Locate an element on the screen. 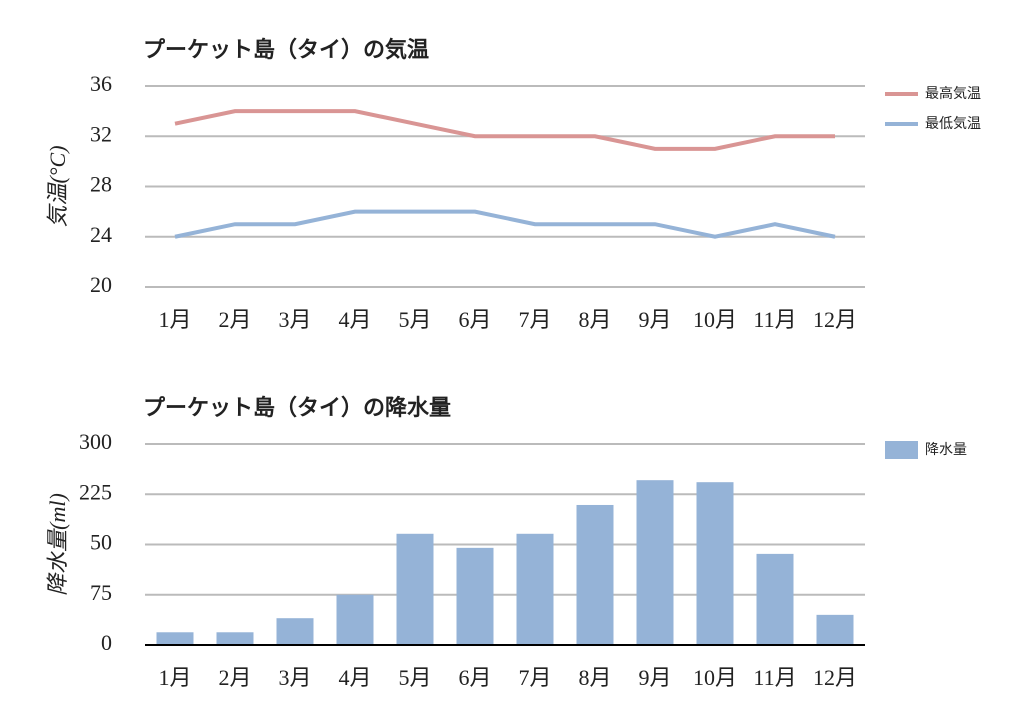 The height and width of the screenshot is (728, 1024). chart-title: プーケット島（タイ）の降水量 is located at coordinates (297, 407).